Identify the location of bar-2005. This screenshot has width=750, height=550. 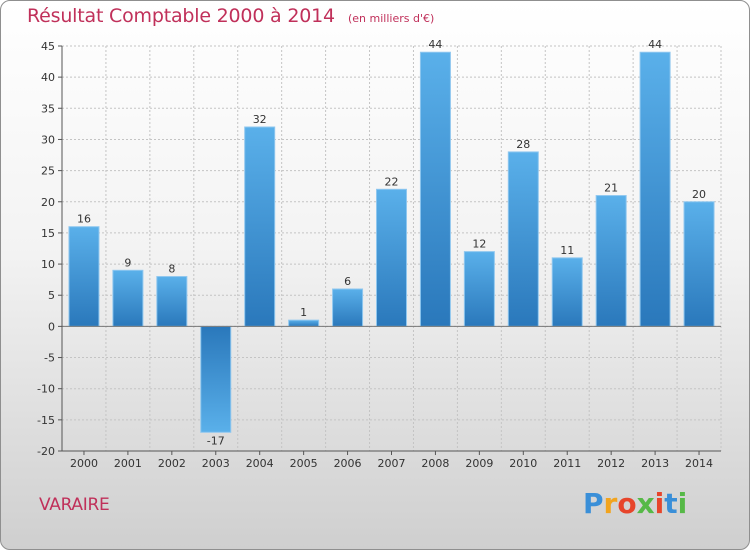
(304, 323).